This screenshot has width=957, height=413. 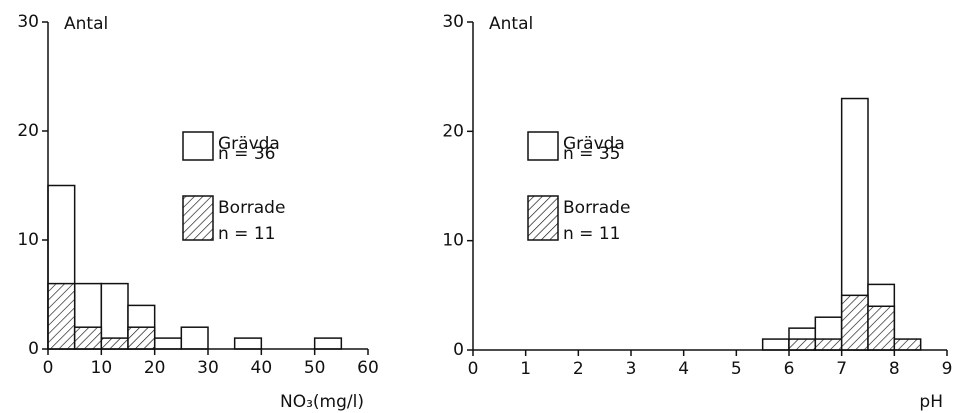 I want to click on x-axis-label: NO₃(mg/l), so click(x=322, y=402).